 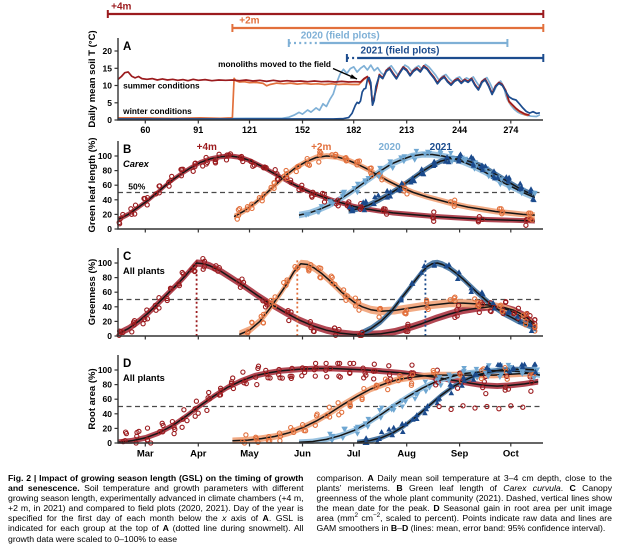 What do you see at coordinates (340, 36) in the screenshot?
I see `gsl-bar-label-y2020: 2020 (field plots)` at bounding box center [340, 36].